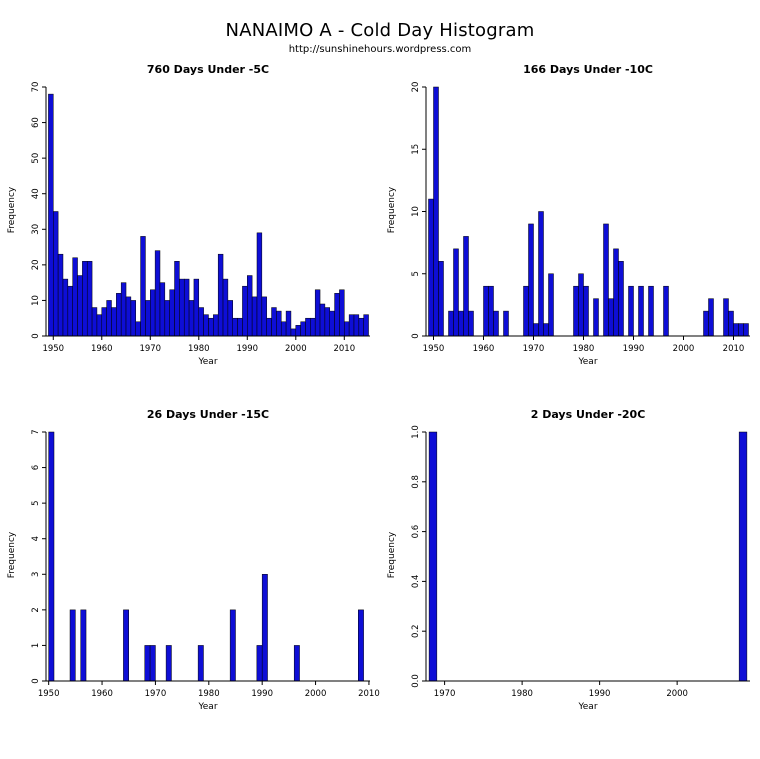 This screenshot has width=760, height=759. What do you see at coordinates (36, 193) in the screenshot?
I see `y-tick-label: 40` at bounding box center [36, 193].